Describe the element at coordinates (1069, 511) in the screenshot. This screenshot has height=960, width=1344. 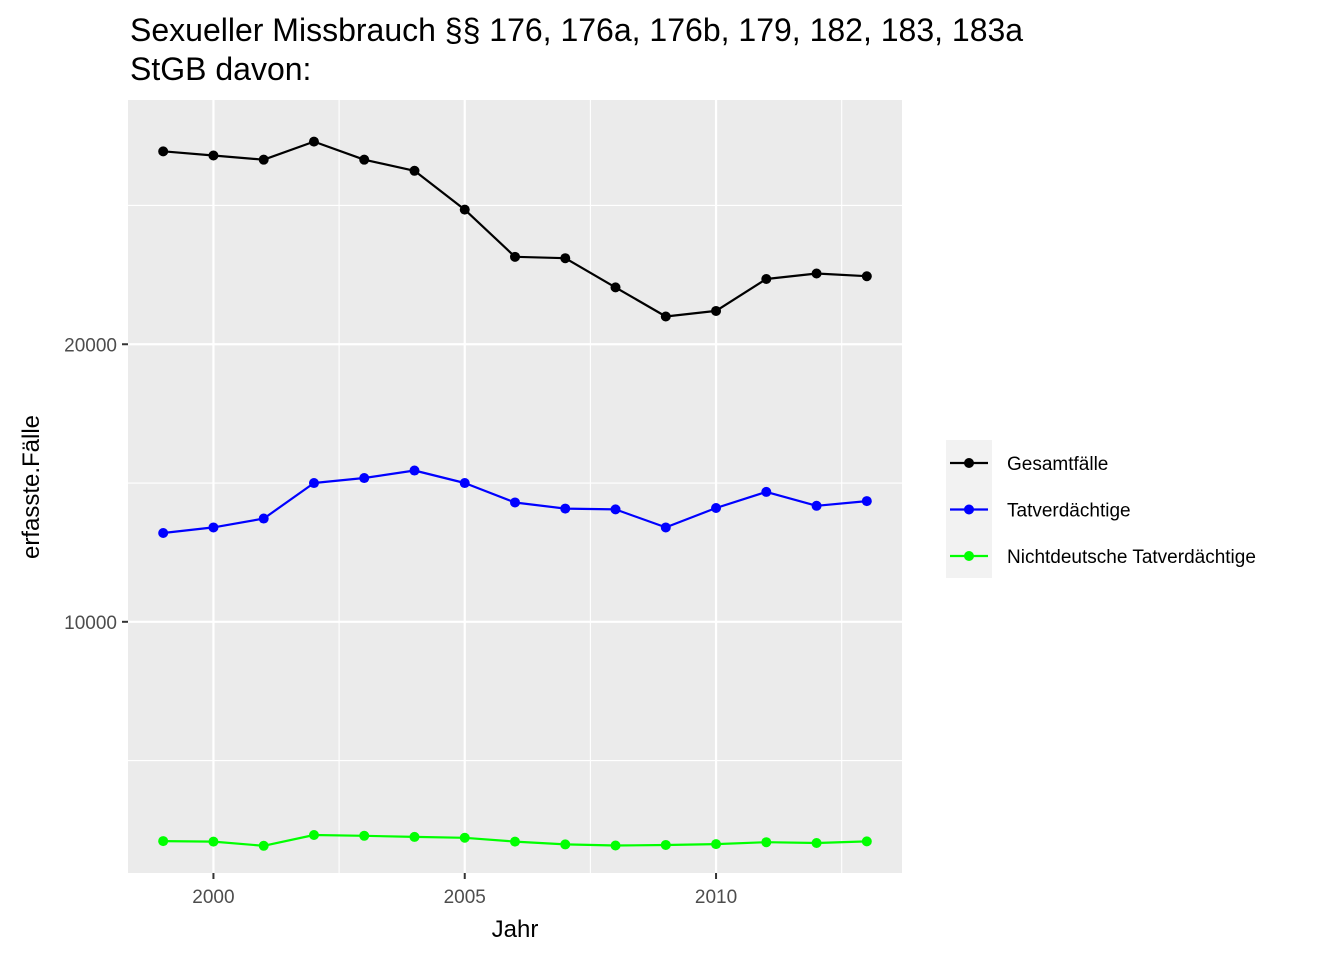
I see `legend-label-1: Tatverdächtige` at that location.